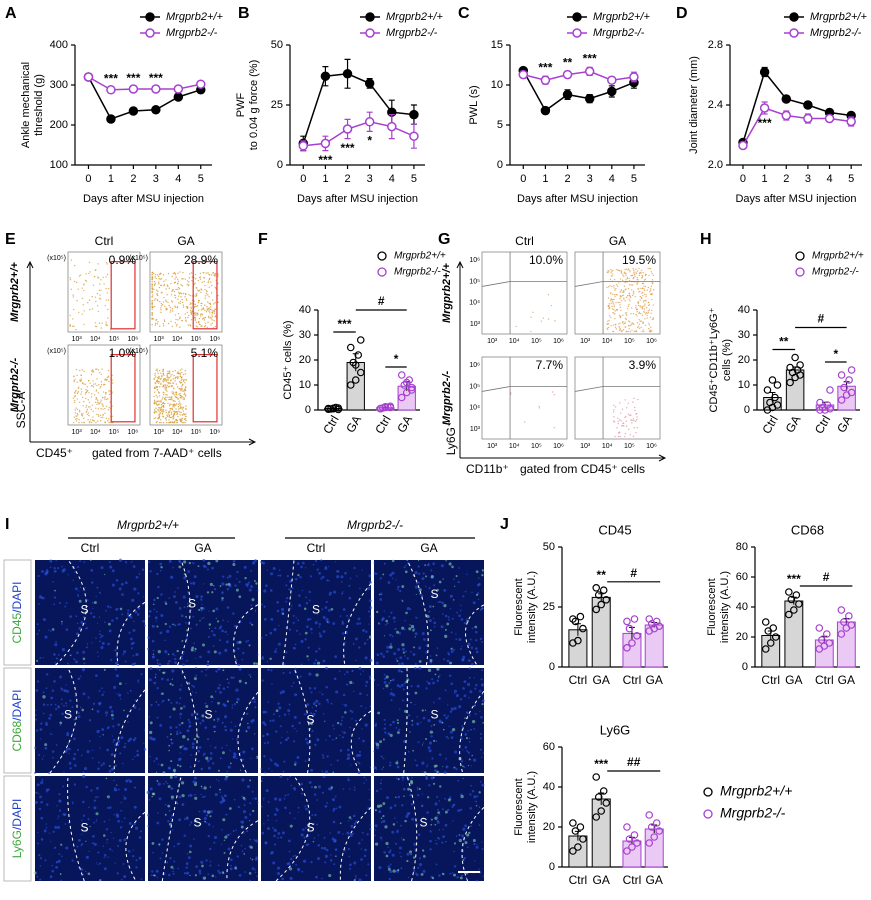 This screenshot has width=871, height=900. What do you see at coordinates (607, 341) in the screenshot?
I see `x-tick-label: 10⁴` at bounding box center [607, 341].